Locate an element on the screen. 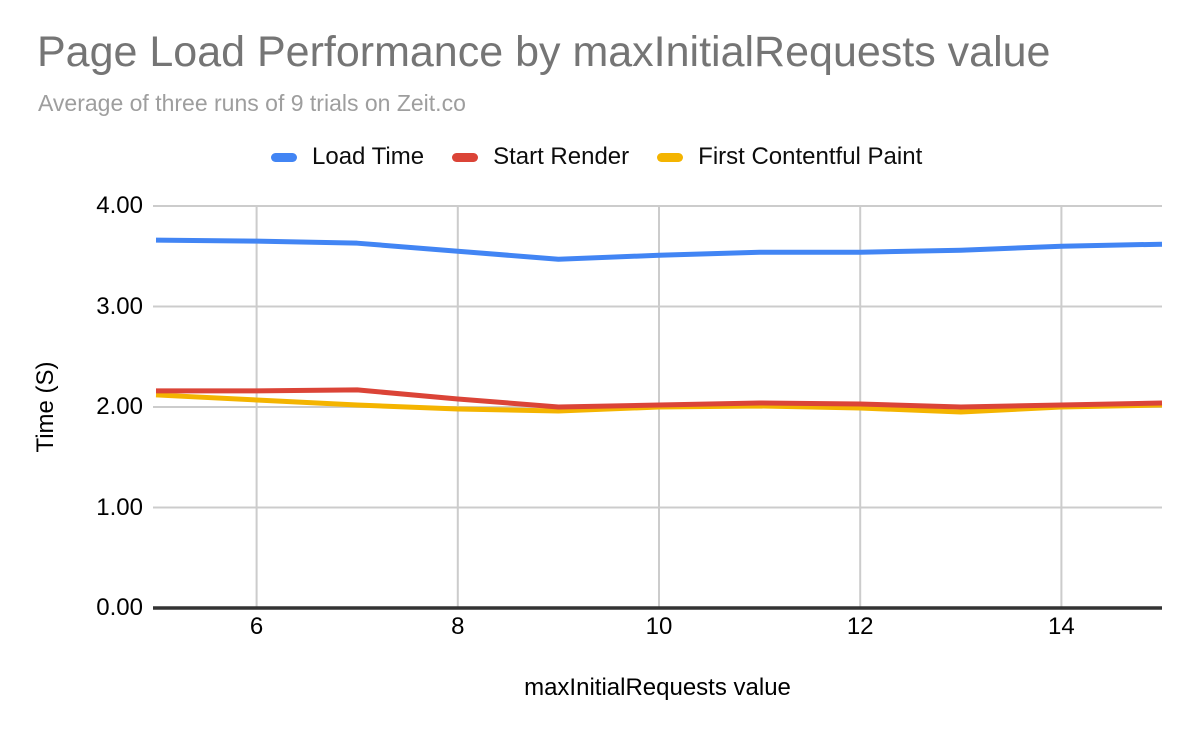 Image resolution: width=1200 pixels, height=742 pixels. x-axis-title: maxInitialRequests value is located at coordinates (657, 687).